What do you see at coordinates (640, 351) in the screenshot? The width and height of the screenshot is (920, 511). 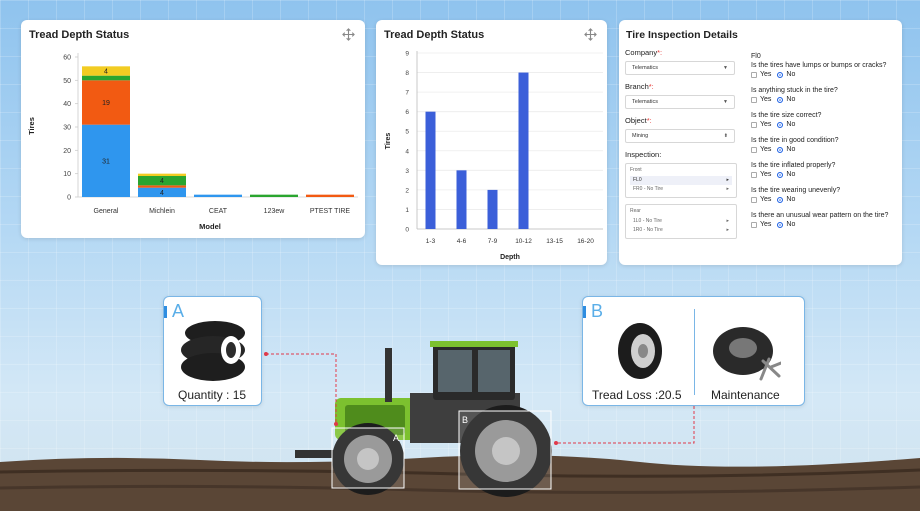 I see `tire-image` at bounding box center [640, 351].